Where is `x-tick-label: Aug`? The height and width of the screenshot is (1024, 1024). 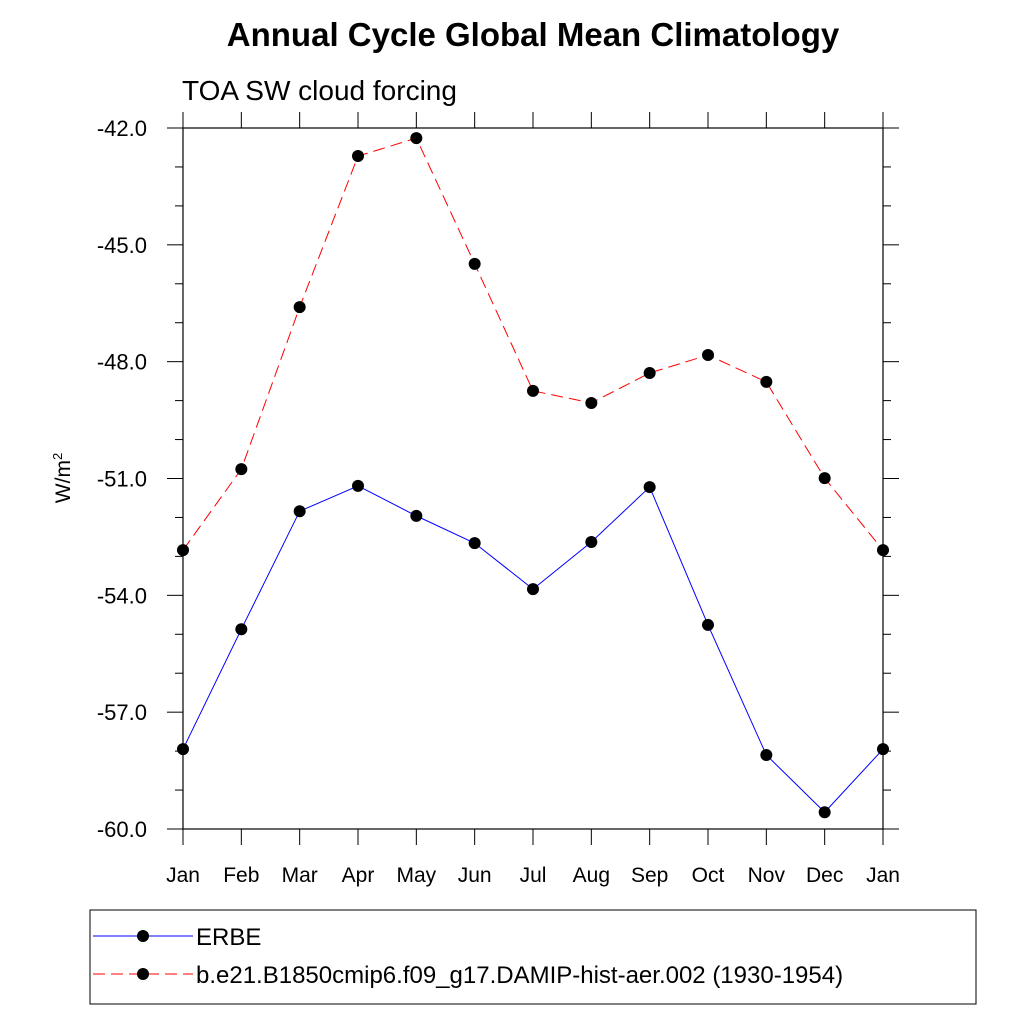
x-tick-label: Aug is located at coordinates (591, 875).